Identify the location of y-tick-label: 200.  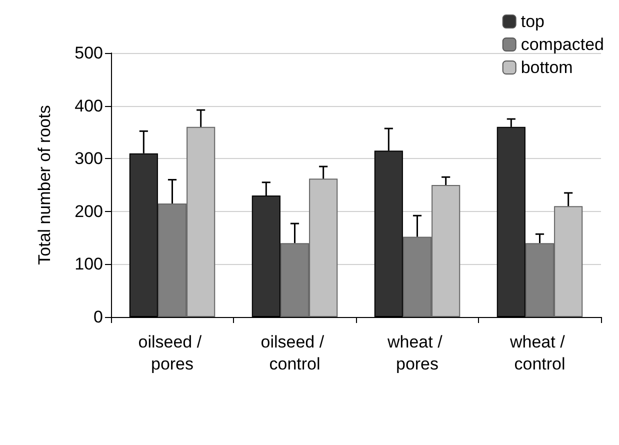
(88, 211).